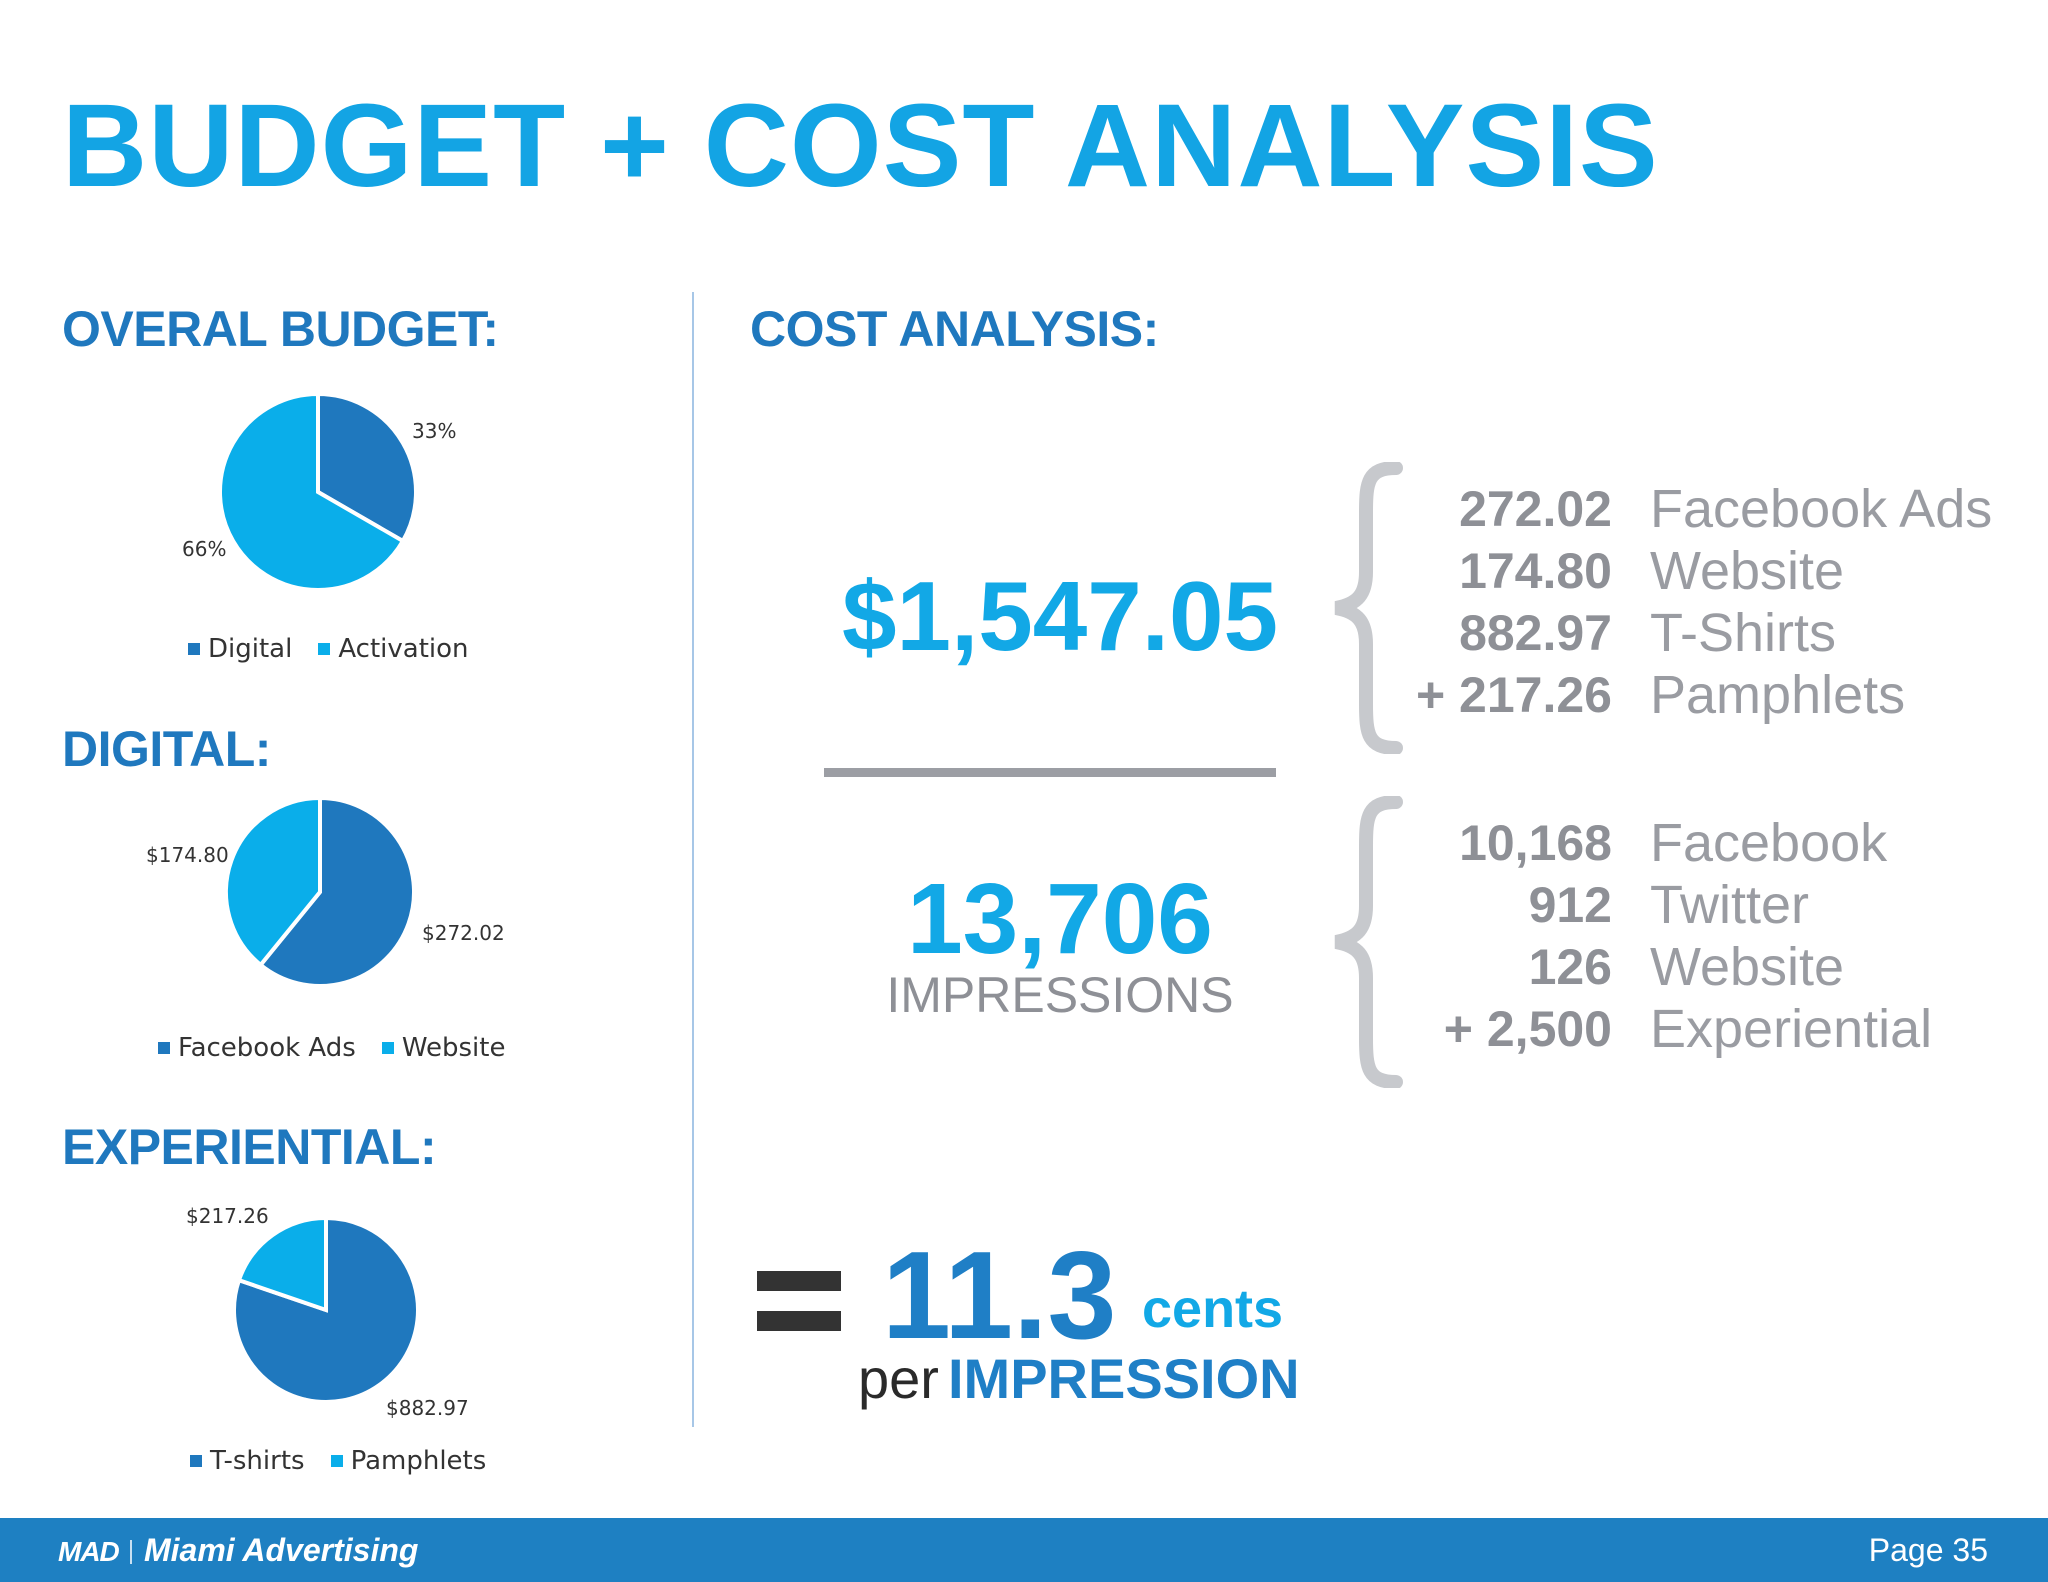 The height and width of the screenshot is (1582, 2048). What do you see at coordinates (164, 1048) in the screenshot?
I see `legend-swatch-facebook-ads` at bounding box center [164, 1048].